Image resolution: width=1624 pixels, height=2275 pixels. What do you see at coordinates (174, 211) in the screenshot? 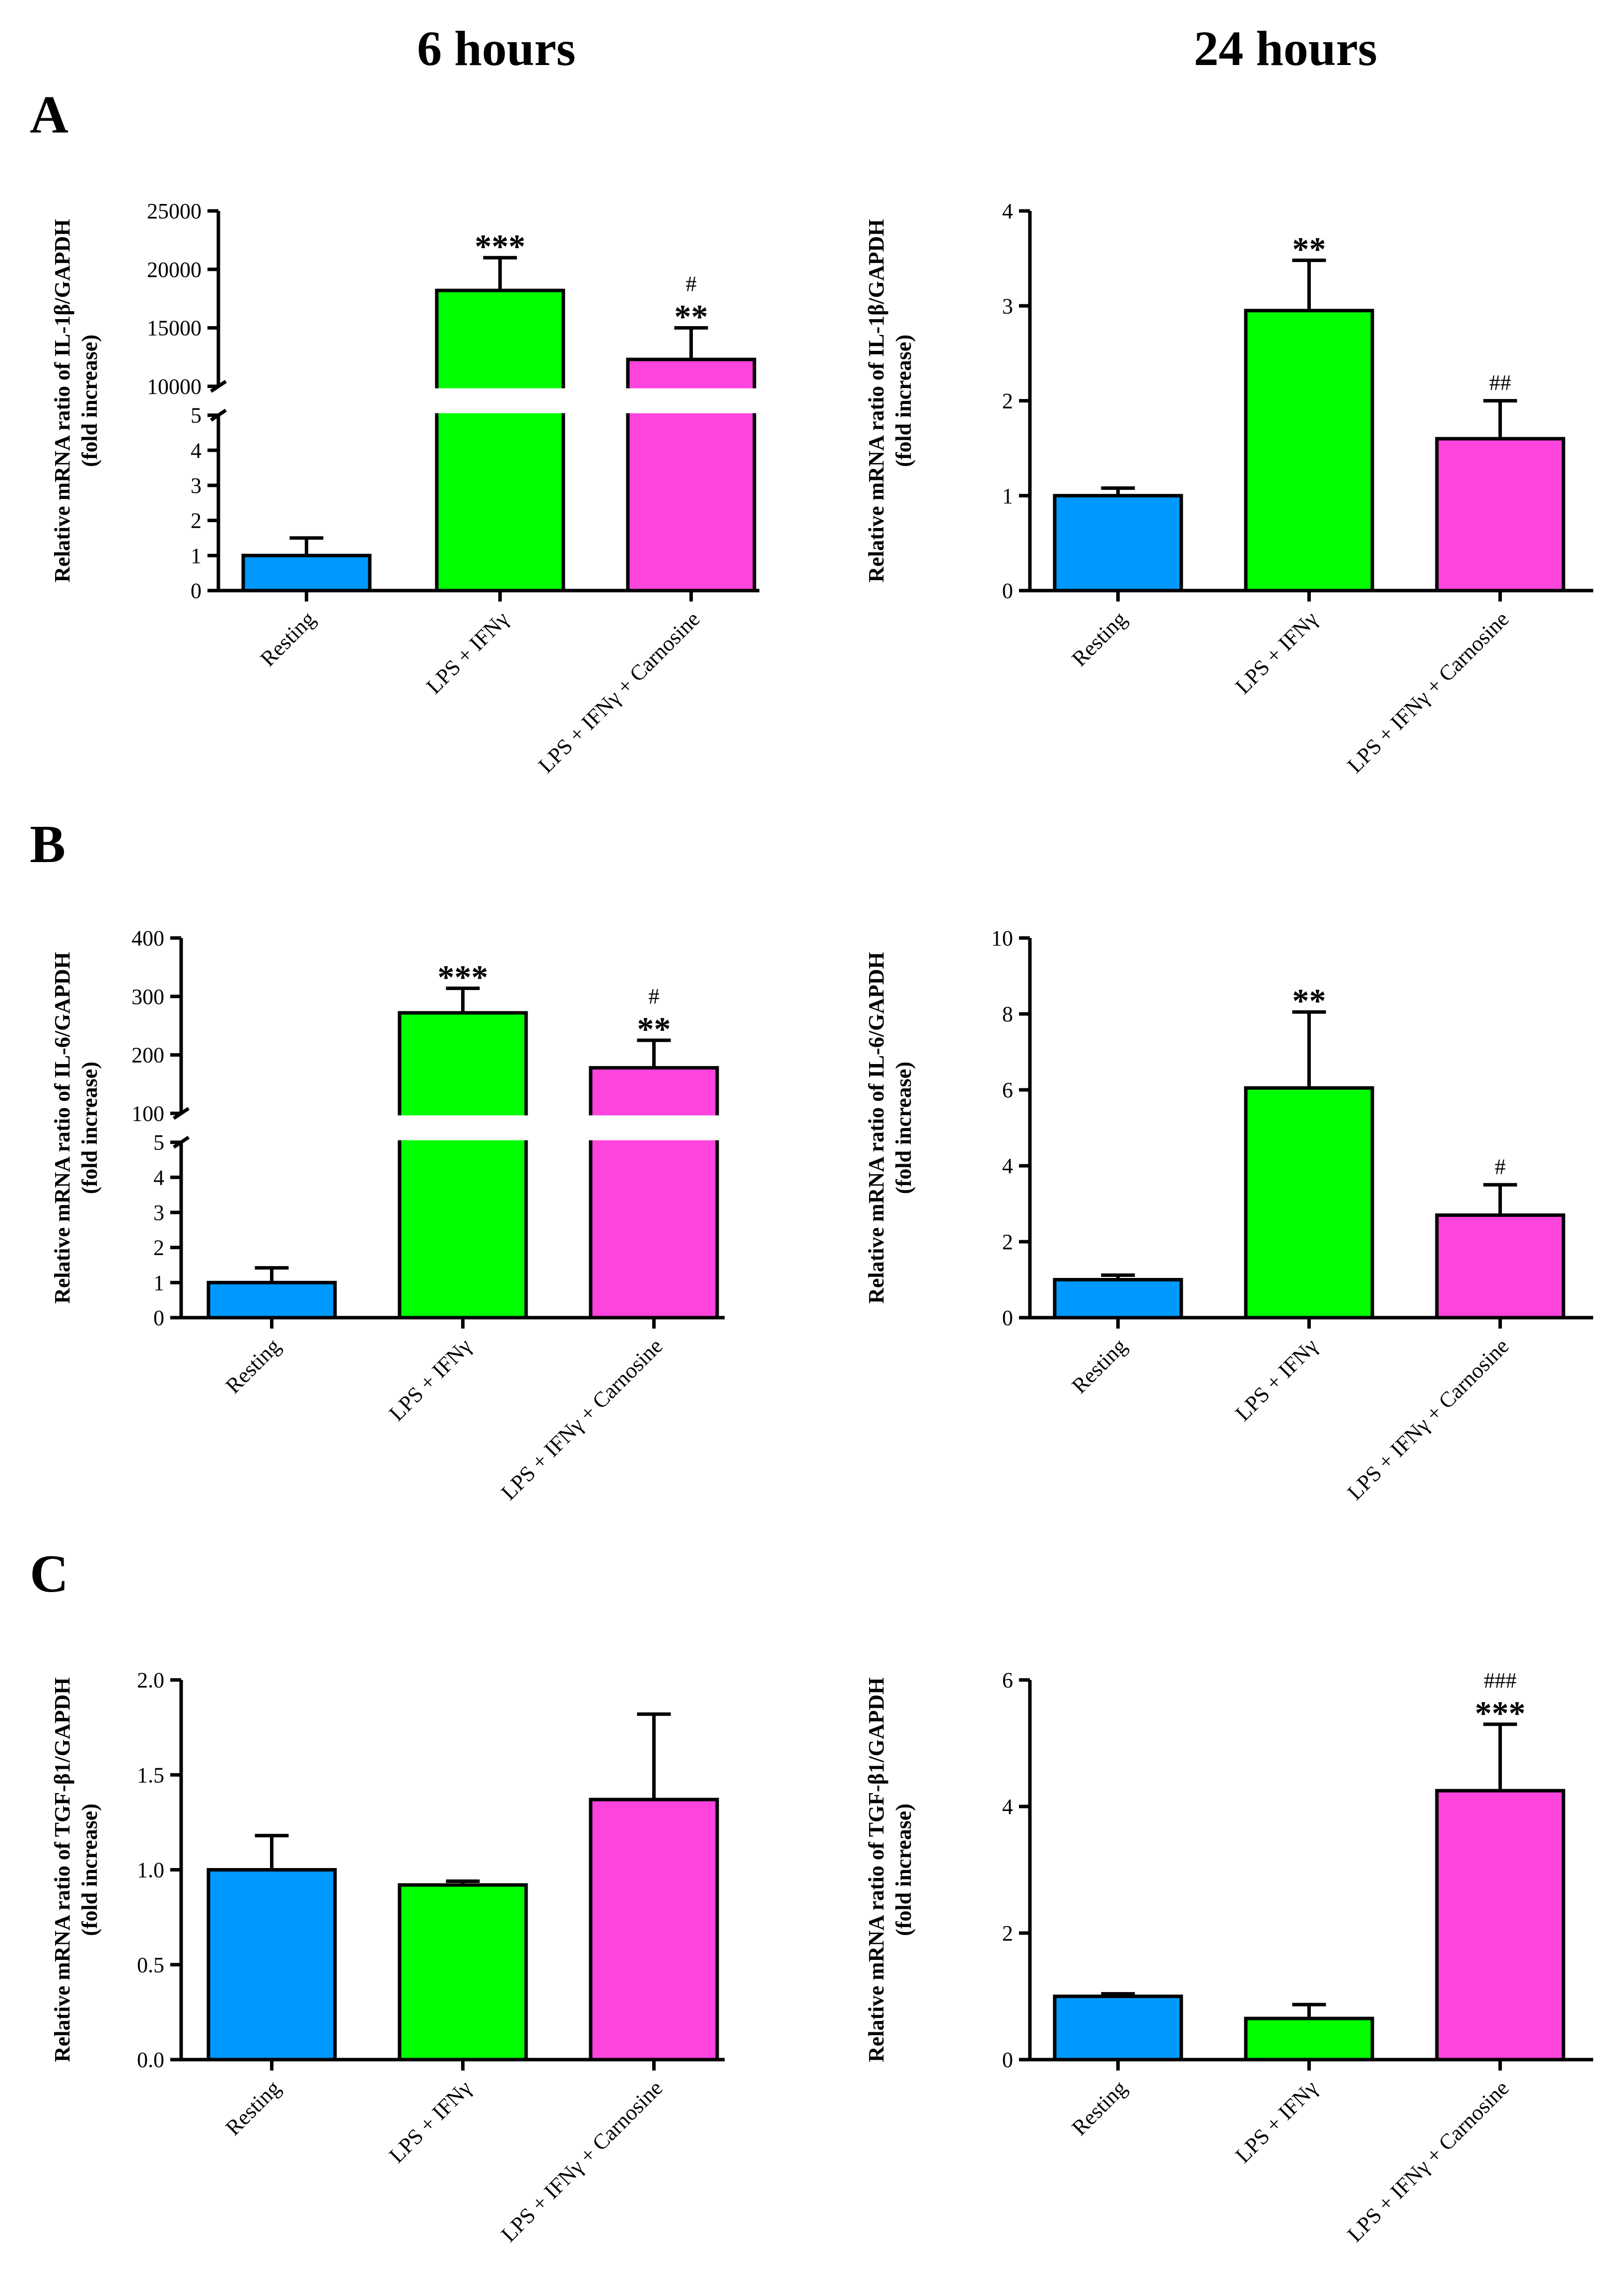
I see `chart1-ytick-label-10: 25000` at bounding box center [174, 211].